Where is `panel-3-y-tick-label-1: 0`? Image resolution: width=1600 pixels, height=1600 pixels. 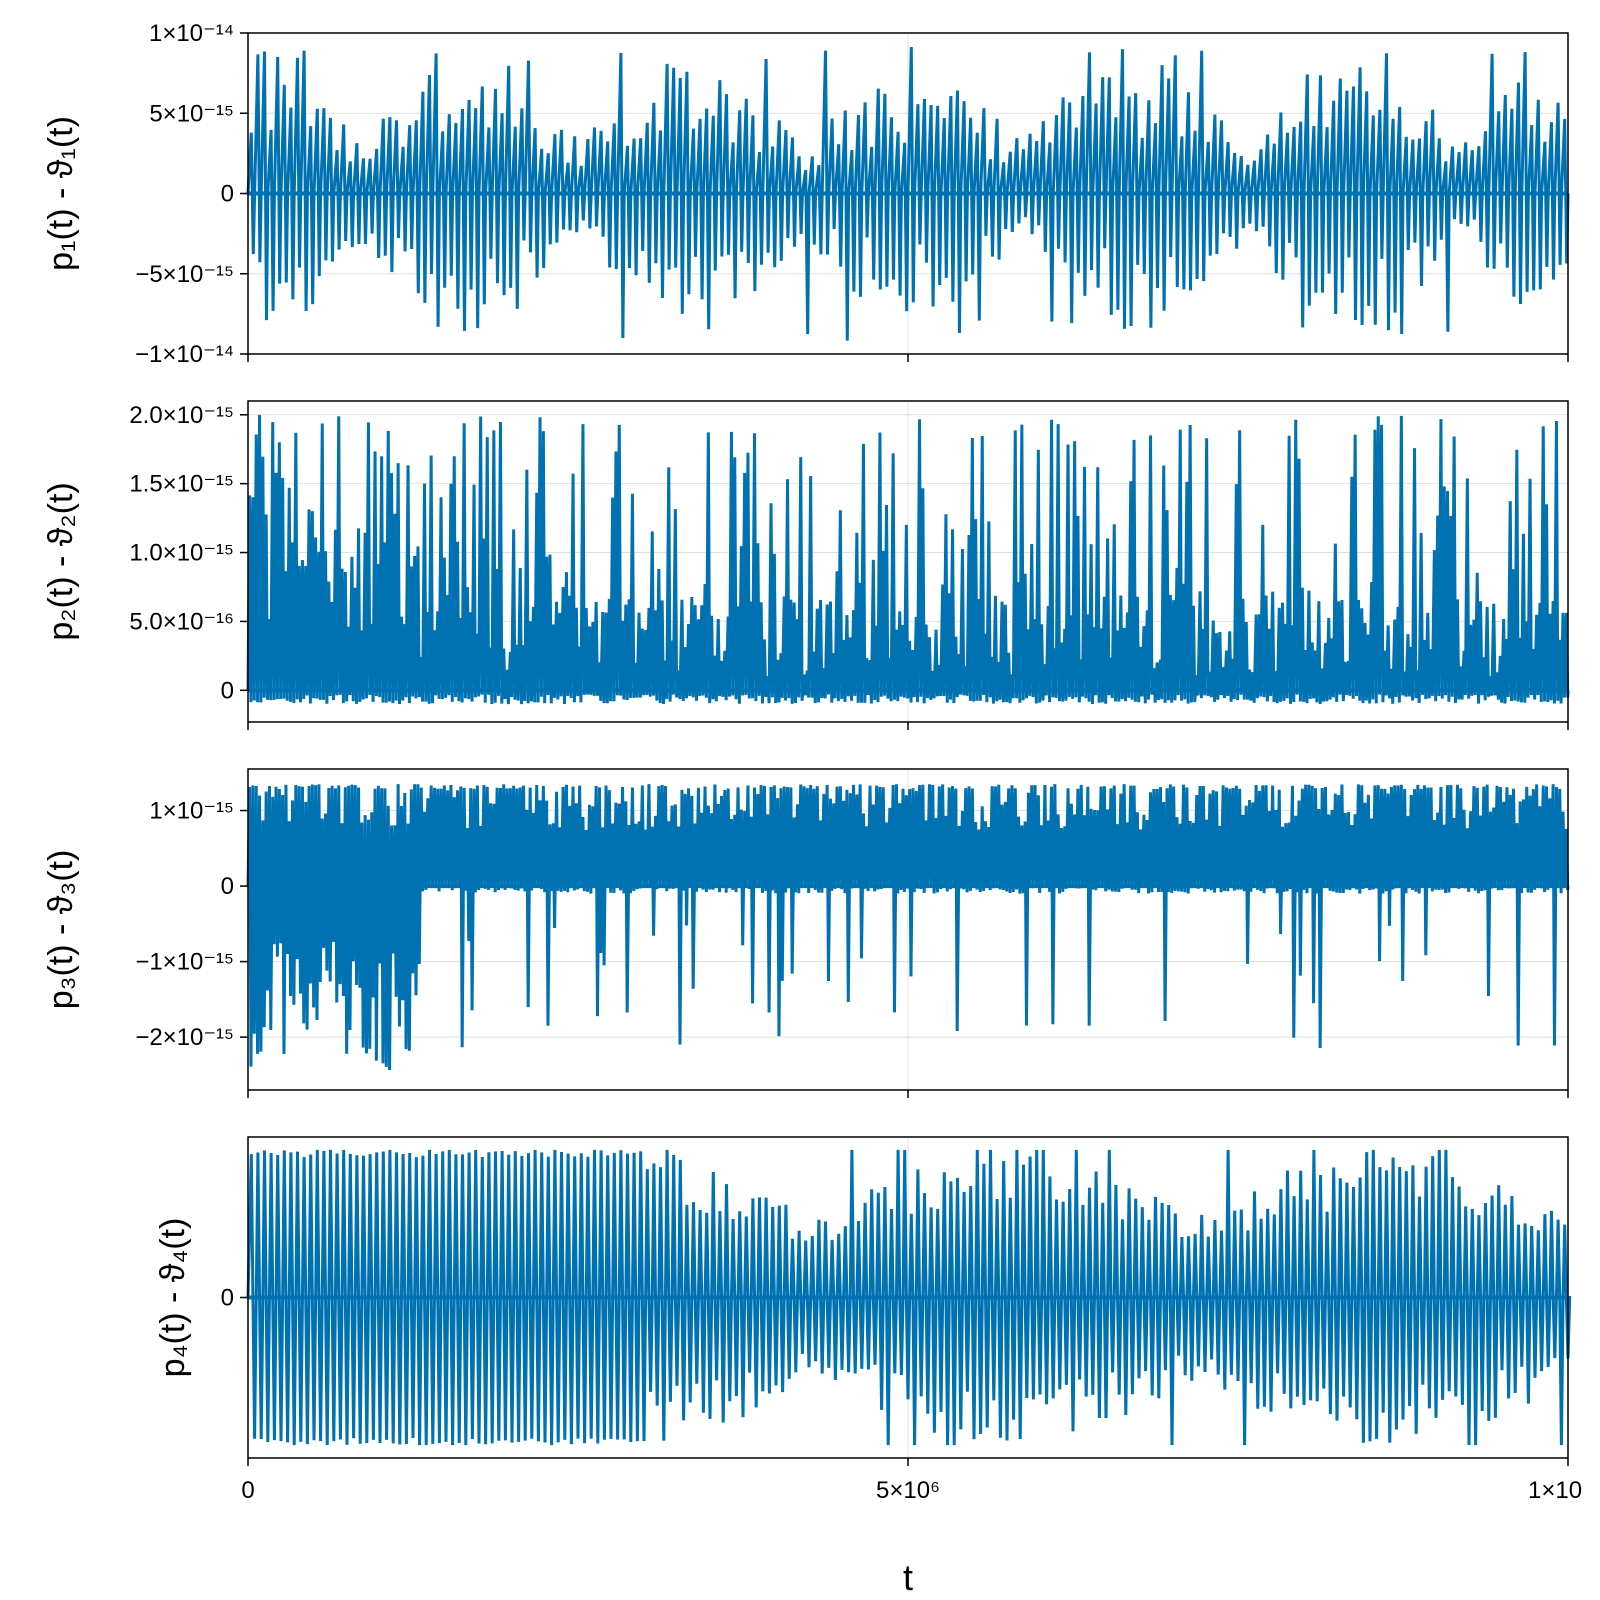
panel-3-y-tick-label-1: 0 is located at coordinates (227, 886).